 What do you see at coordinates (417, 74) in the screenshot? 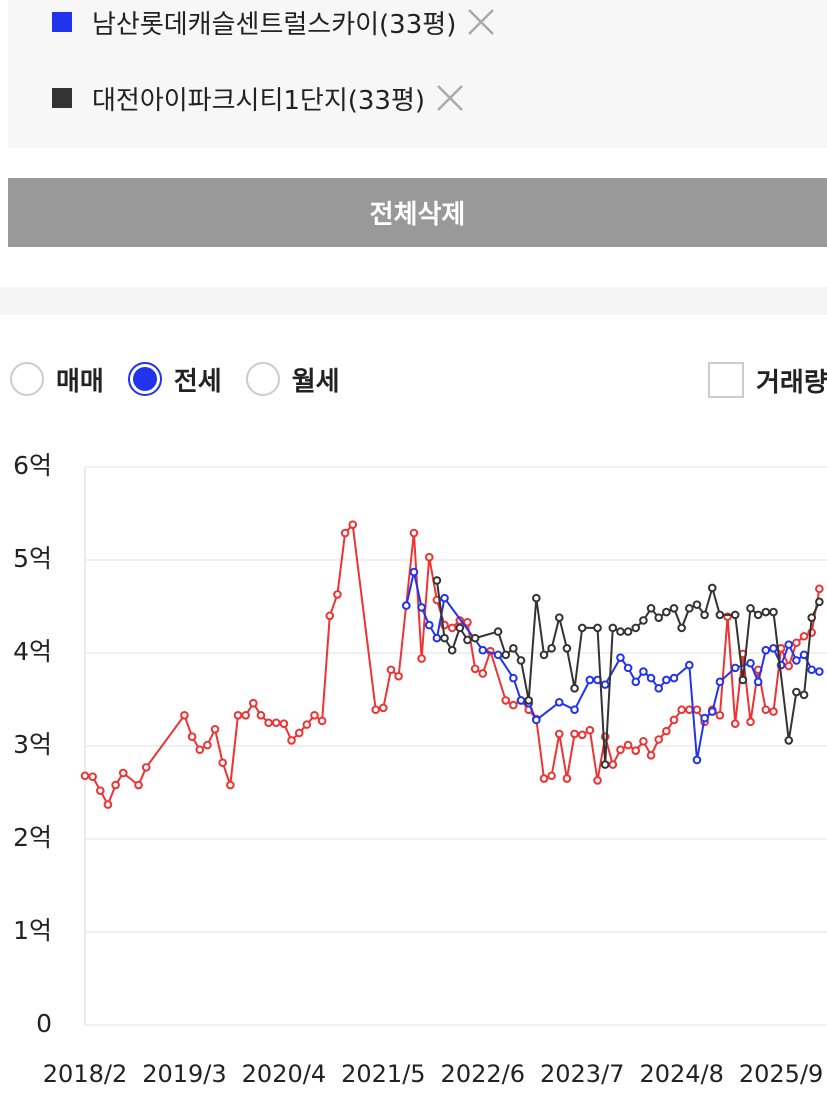
I see `selected-list: 남산롯데캐슬센트럴스카이(33평) 대전아이파크시티1단지(33평)` at bounding box center [417, 74].